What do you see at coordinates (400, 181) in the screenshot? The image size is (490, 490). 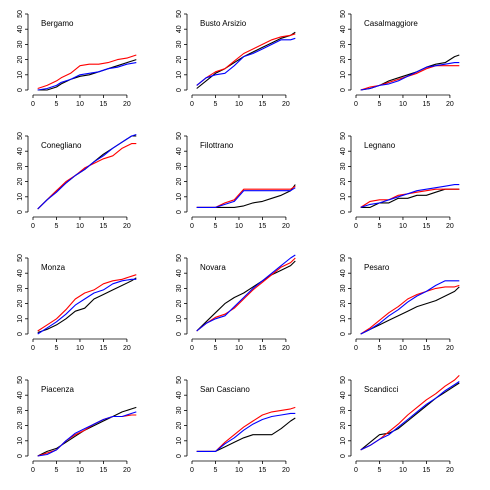 I see `panel-legnano: Legnano 0 10 20 30 40 50 0 5 10 15 20` at bounding box center [400, 181].